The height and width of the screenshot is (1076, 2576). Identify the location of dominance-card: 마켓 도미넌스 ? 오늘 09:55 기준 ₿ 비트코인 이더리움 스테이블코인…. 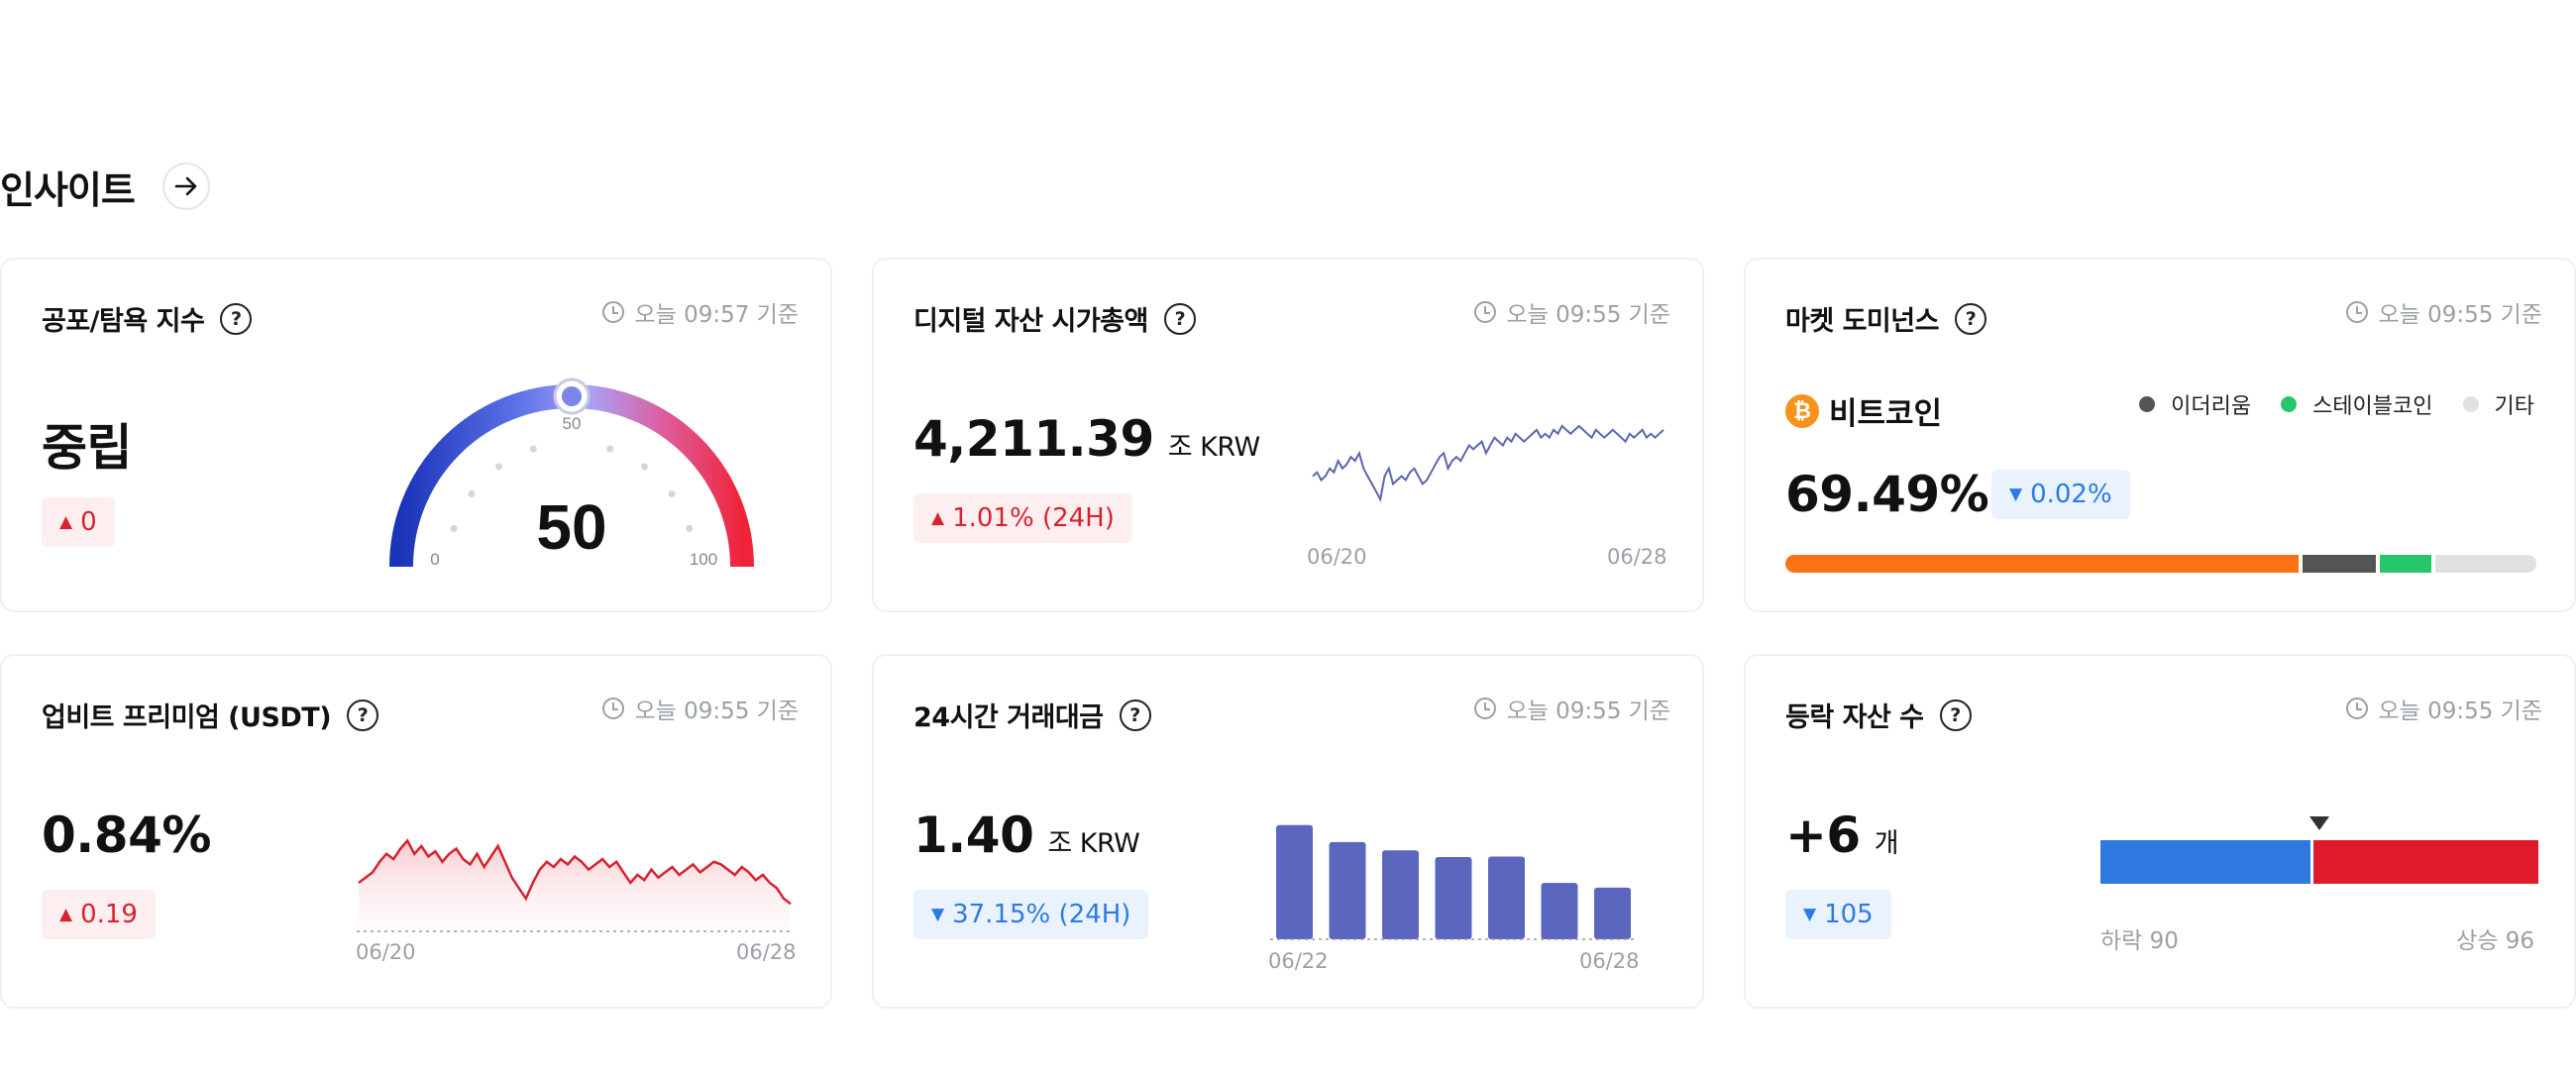
(2160, 435).